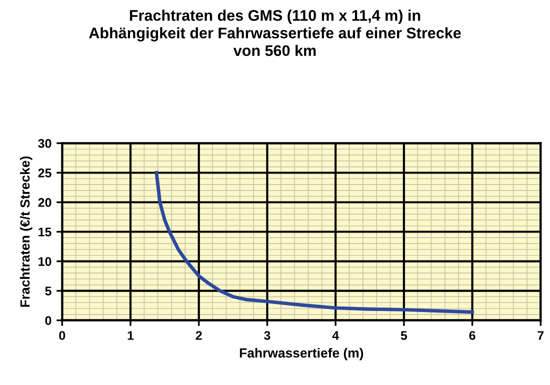 The width and height of the screenshot is (550, 385). Describe the element at coordinates (404, 335) in the screenshot. I see `x-tick-label: 5` at that location.